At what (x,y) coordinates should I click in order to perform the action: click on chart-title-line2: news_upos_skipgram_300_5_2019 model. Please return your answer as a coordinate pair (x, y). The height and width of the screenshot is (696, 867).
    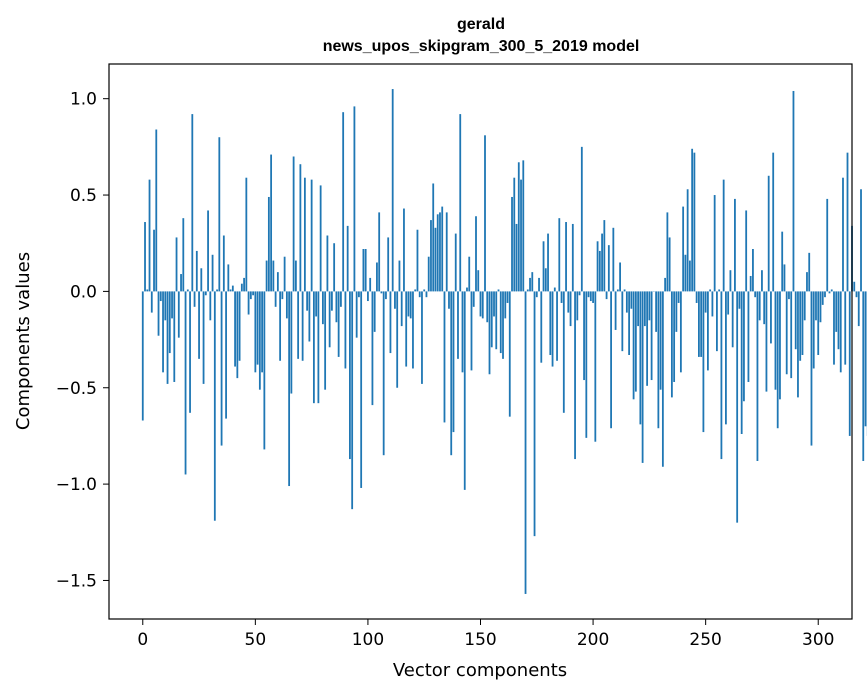
    Looking at the image, I should click on (481, 46).